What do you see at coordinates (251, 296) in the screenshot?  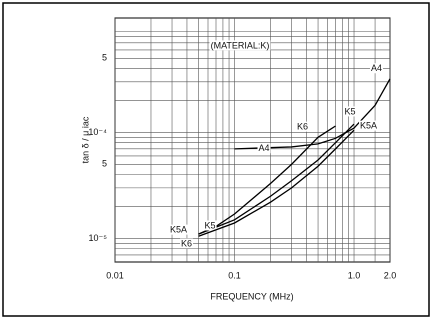 I see `x-axis-label: FREQUENCY (MHz)` at bounding box center [251, 296].